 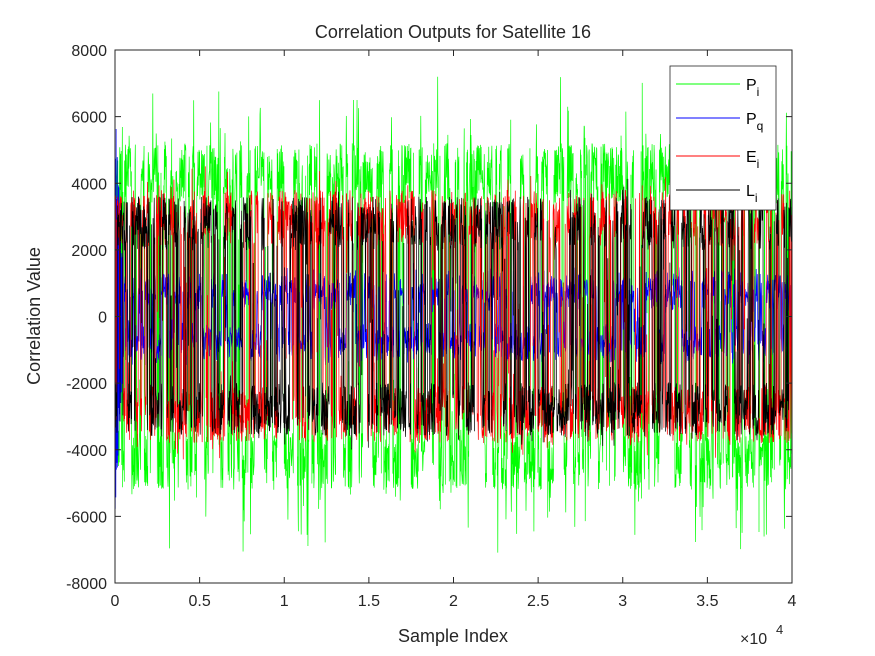 I want to click on y-tick-label: -4000, so click(x=86, y=451).